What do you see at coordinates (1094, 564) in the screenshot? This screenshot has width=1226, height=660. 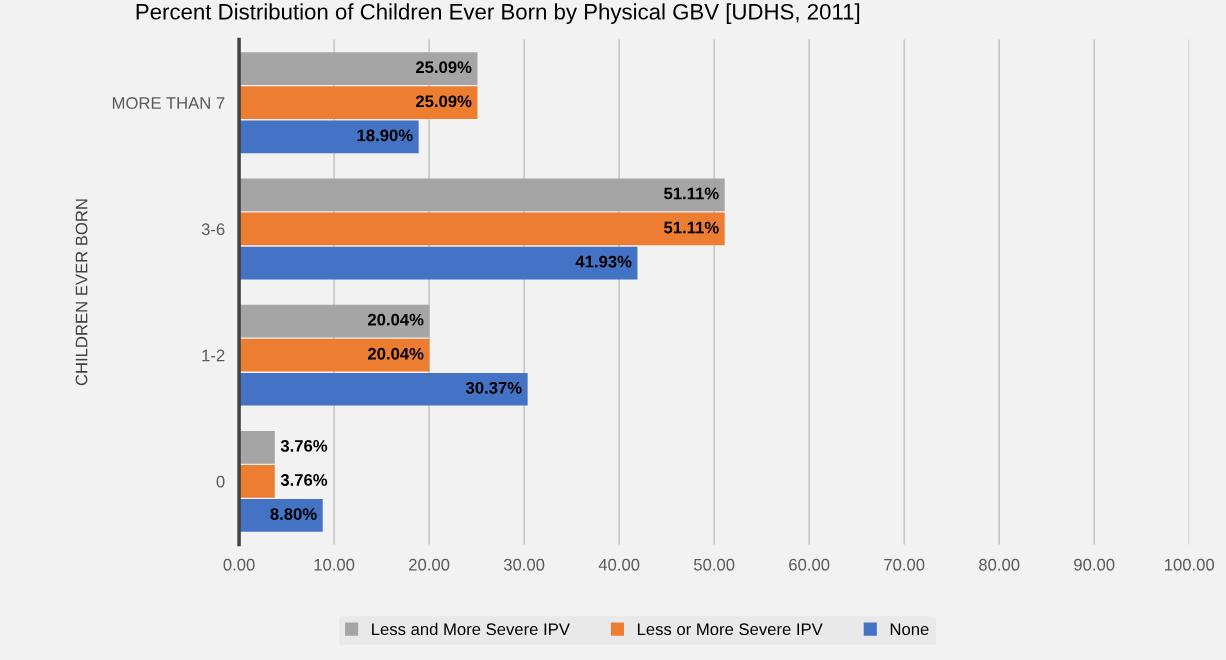 I see `x-tick-label: 90.00` at bounding box center [1094, 564].